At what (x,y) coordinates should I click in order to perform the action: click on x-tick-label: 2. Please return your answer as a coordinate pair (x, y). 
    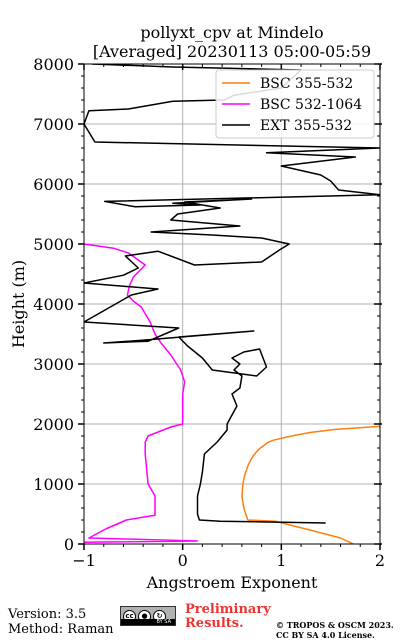
    Looking at the image, I should click on (380, 560).